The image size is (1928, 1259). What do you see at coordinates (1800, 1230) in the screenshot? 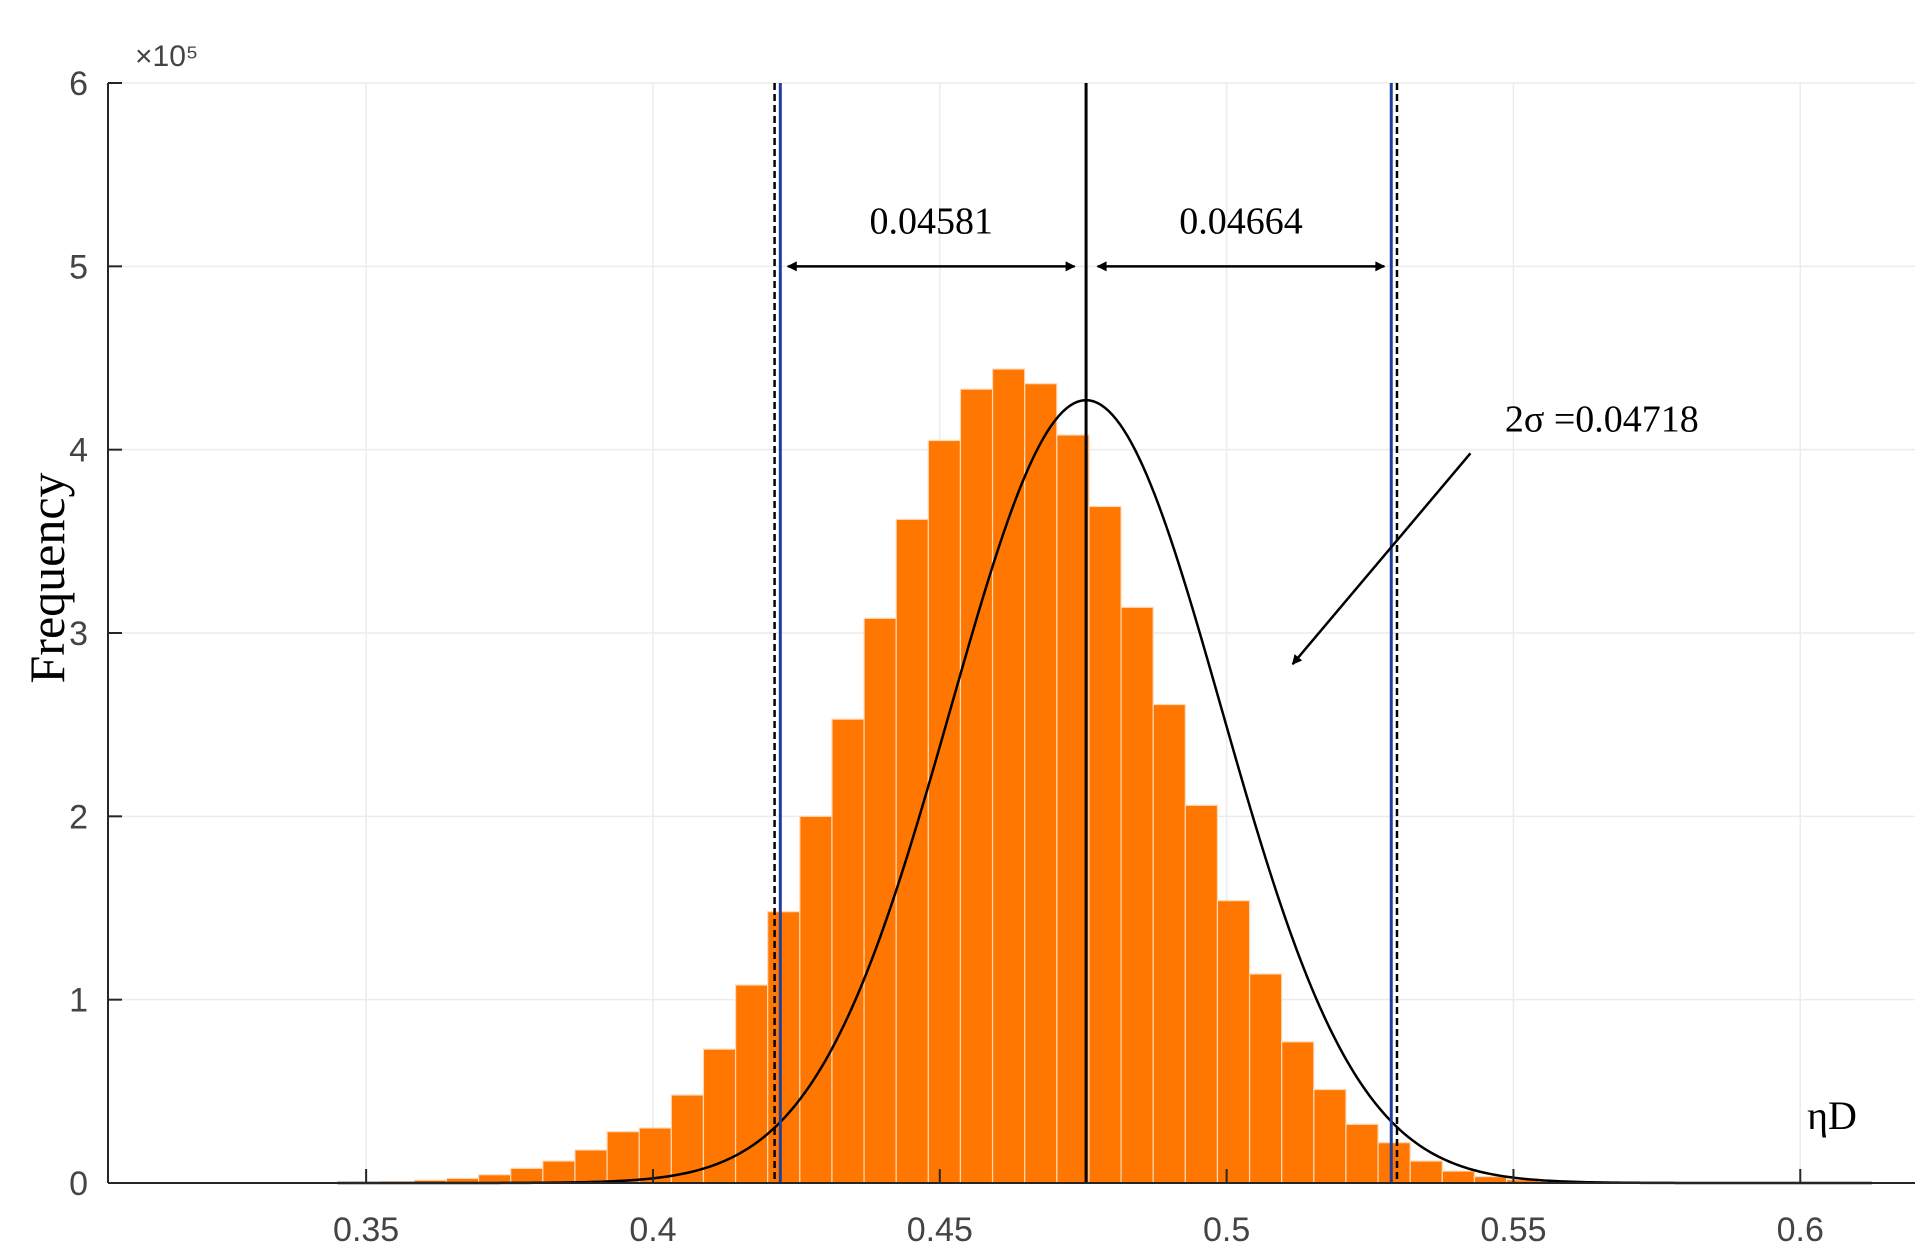
I see `x-tick-label: 0.6` at bounding box center [1800, 1230].